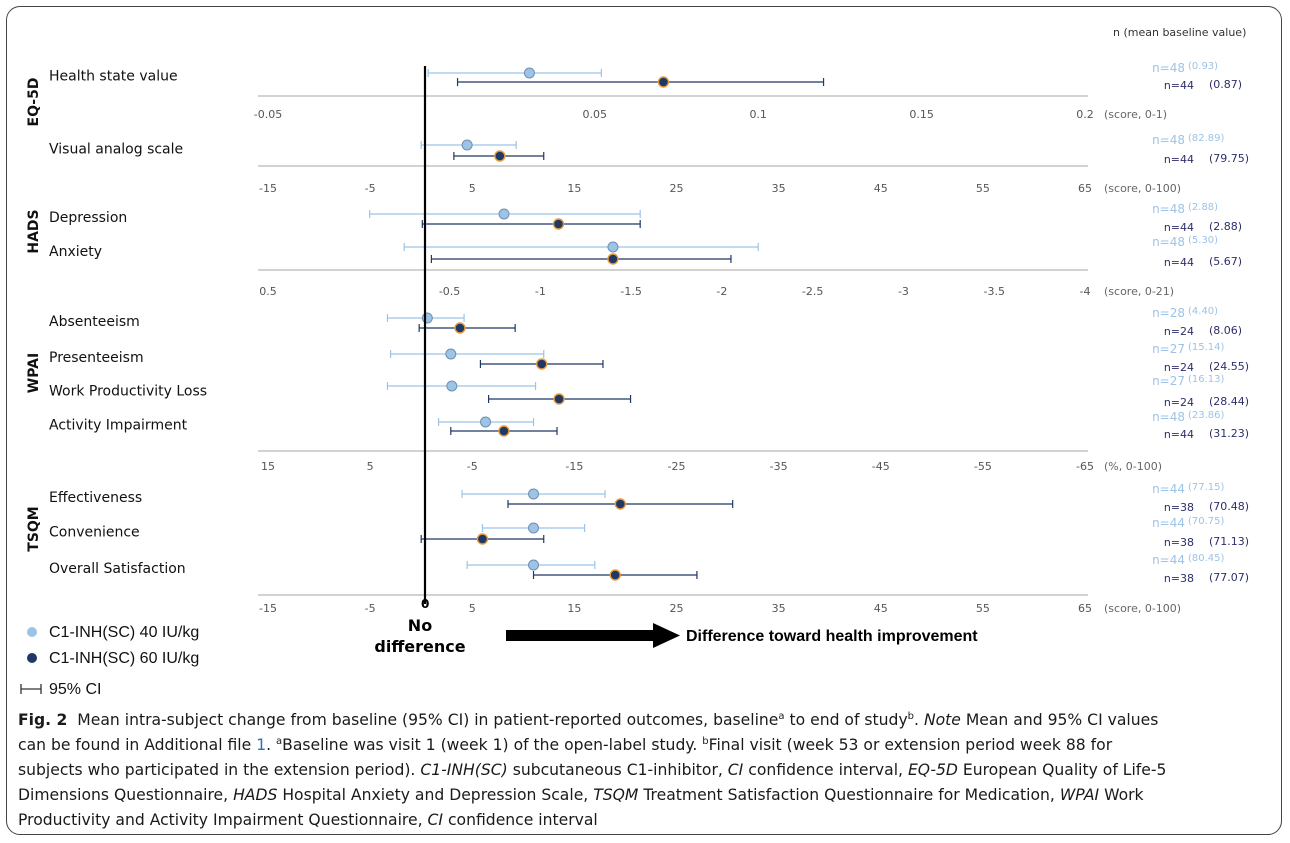 This screenshot has width=1290, height=843. Describe the element at coordinates (137, 745) in the screenshot. I see `caption-text: can be found in Additional file` at that location.